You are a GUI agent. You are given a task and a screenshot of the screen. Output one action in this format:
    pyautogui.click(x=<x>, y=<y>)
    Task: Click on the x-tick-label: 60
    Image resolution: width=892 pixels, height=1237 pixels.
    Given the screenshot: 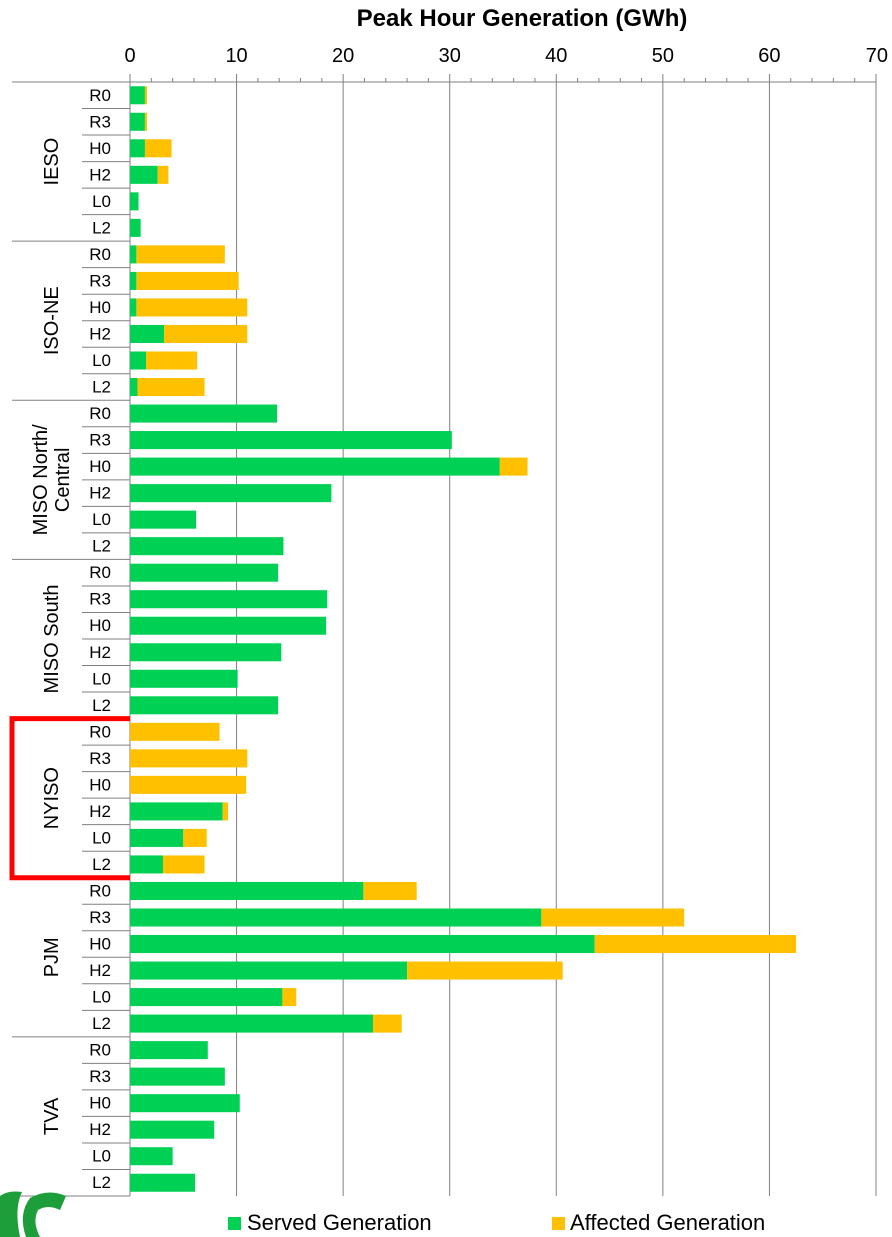 What is the action you would take?
    pyautogui.click(x=769, y=56)
    